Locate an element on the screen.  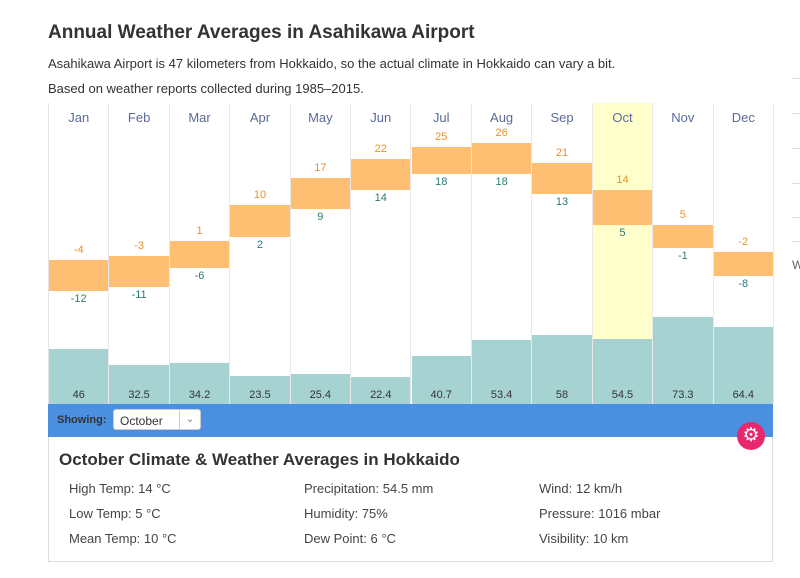
low-temp-label: -8 is located at coordinates (743, 283).